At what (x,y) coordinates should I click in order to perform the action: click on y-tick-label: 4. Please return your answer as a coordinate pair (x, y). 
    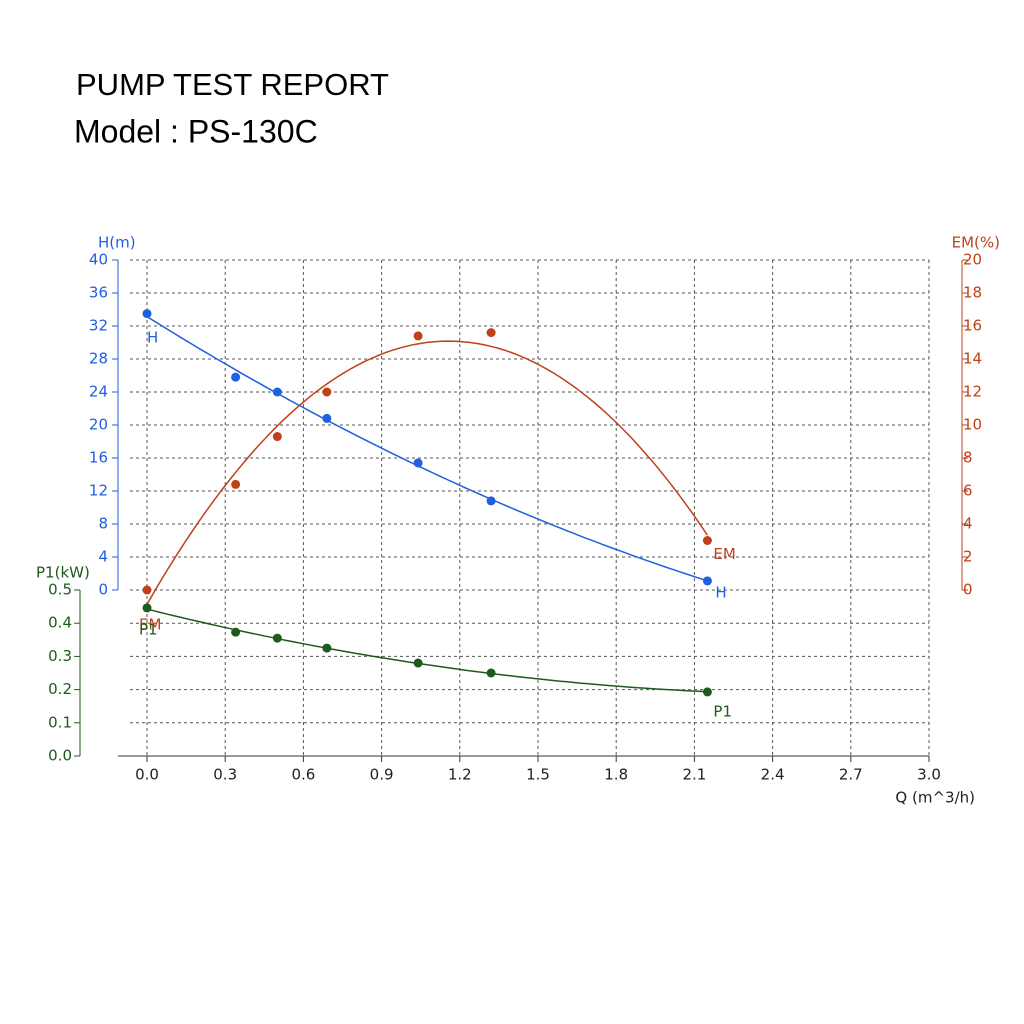
    Looking at the image, I should click on (103, 557).